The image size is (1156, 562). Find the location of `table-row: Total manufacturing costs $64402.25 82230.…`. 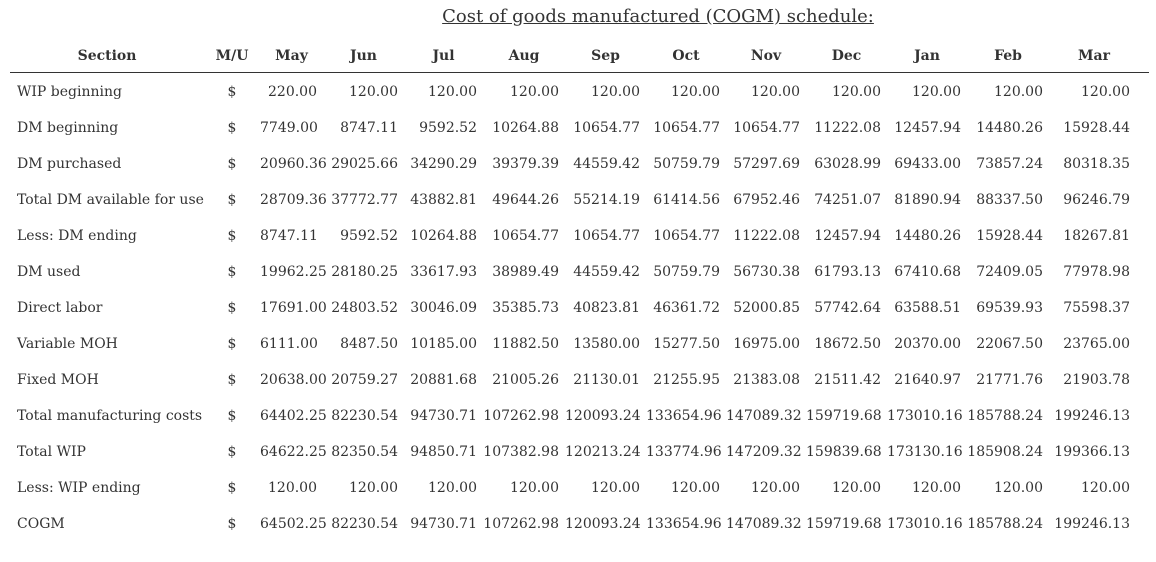

table-row: Total manufacturing costs $64402.25 82230.… is located at coordinates (579, 416).